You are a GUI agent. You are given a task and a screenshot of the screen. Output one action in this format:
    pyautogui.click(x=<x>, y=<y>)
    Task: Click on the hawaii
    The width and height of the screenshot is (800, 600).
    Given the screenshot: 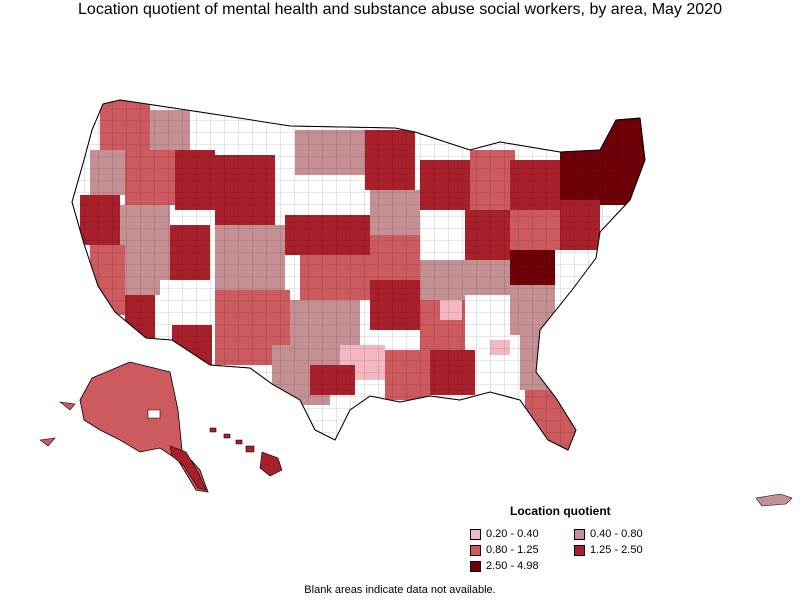 What is the action you would take?
    pyautogui.click(x=246, y=452)
    